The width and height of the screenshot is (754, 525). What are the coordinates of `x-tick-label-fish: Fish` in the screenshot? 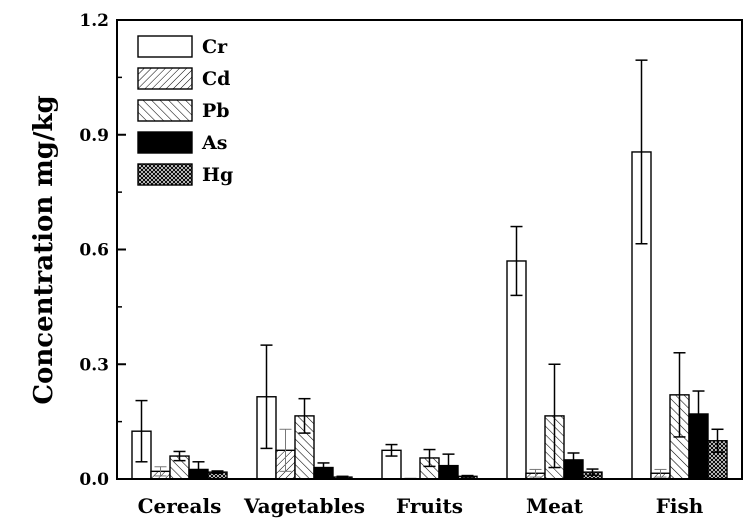 It's located at (680, 506).